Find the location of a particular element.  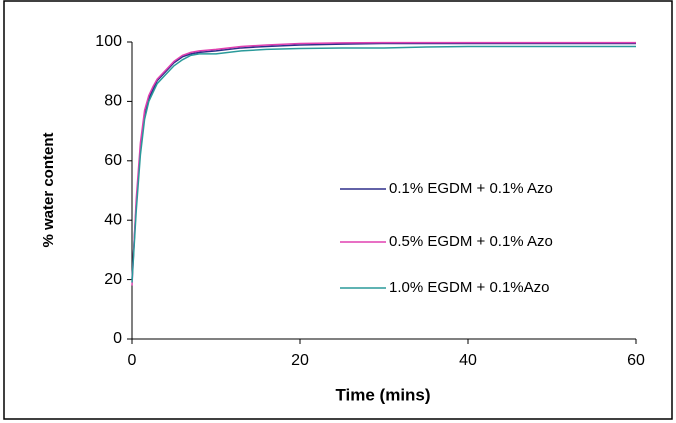

x-tick-label: 0 is located at coordinates (132, 360).